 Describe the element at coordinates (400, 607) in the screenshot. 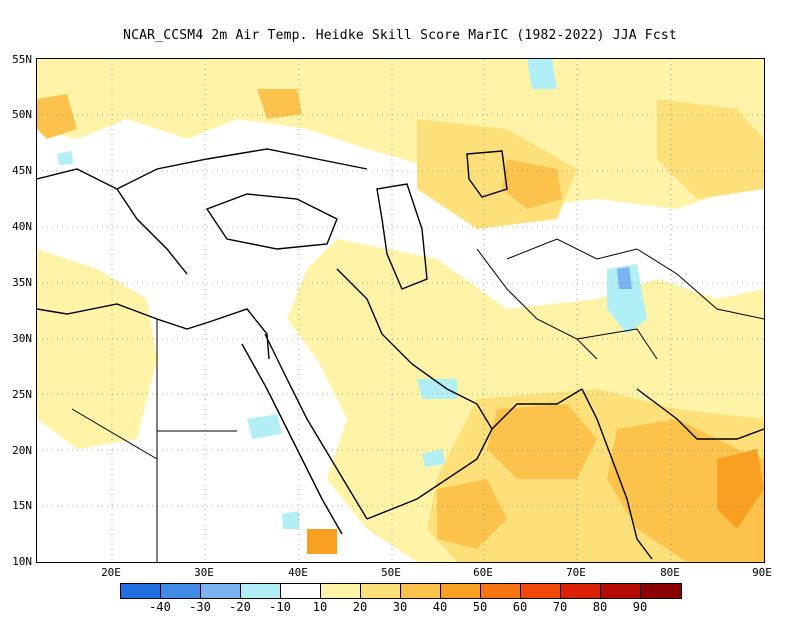

I see `colorbar-label: 30` at that location.